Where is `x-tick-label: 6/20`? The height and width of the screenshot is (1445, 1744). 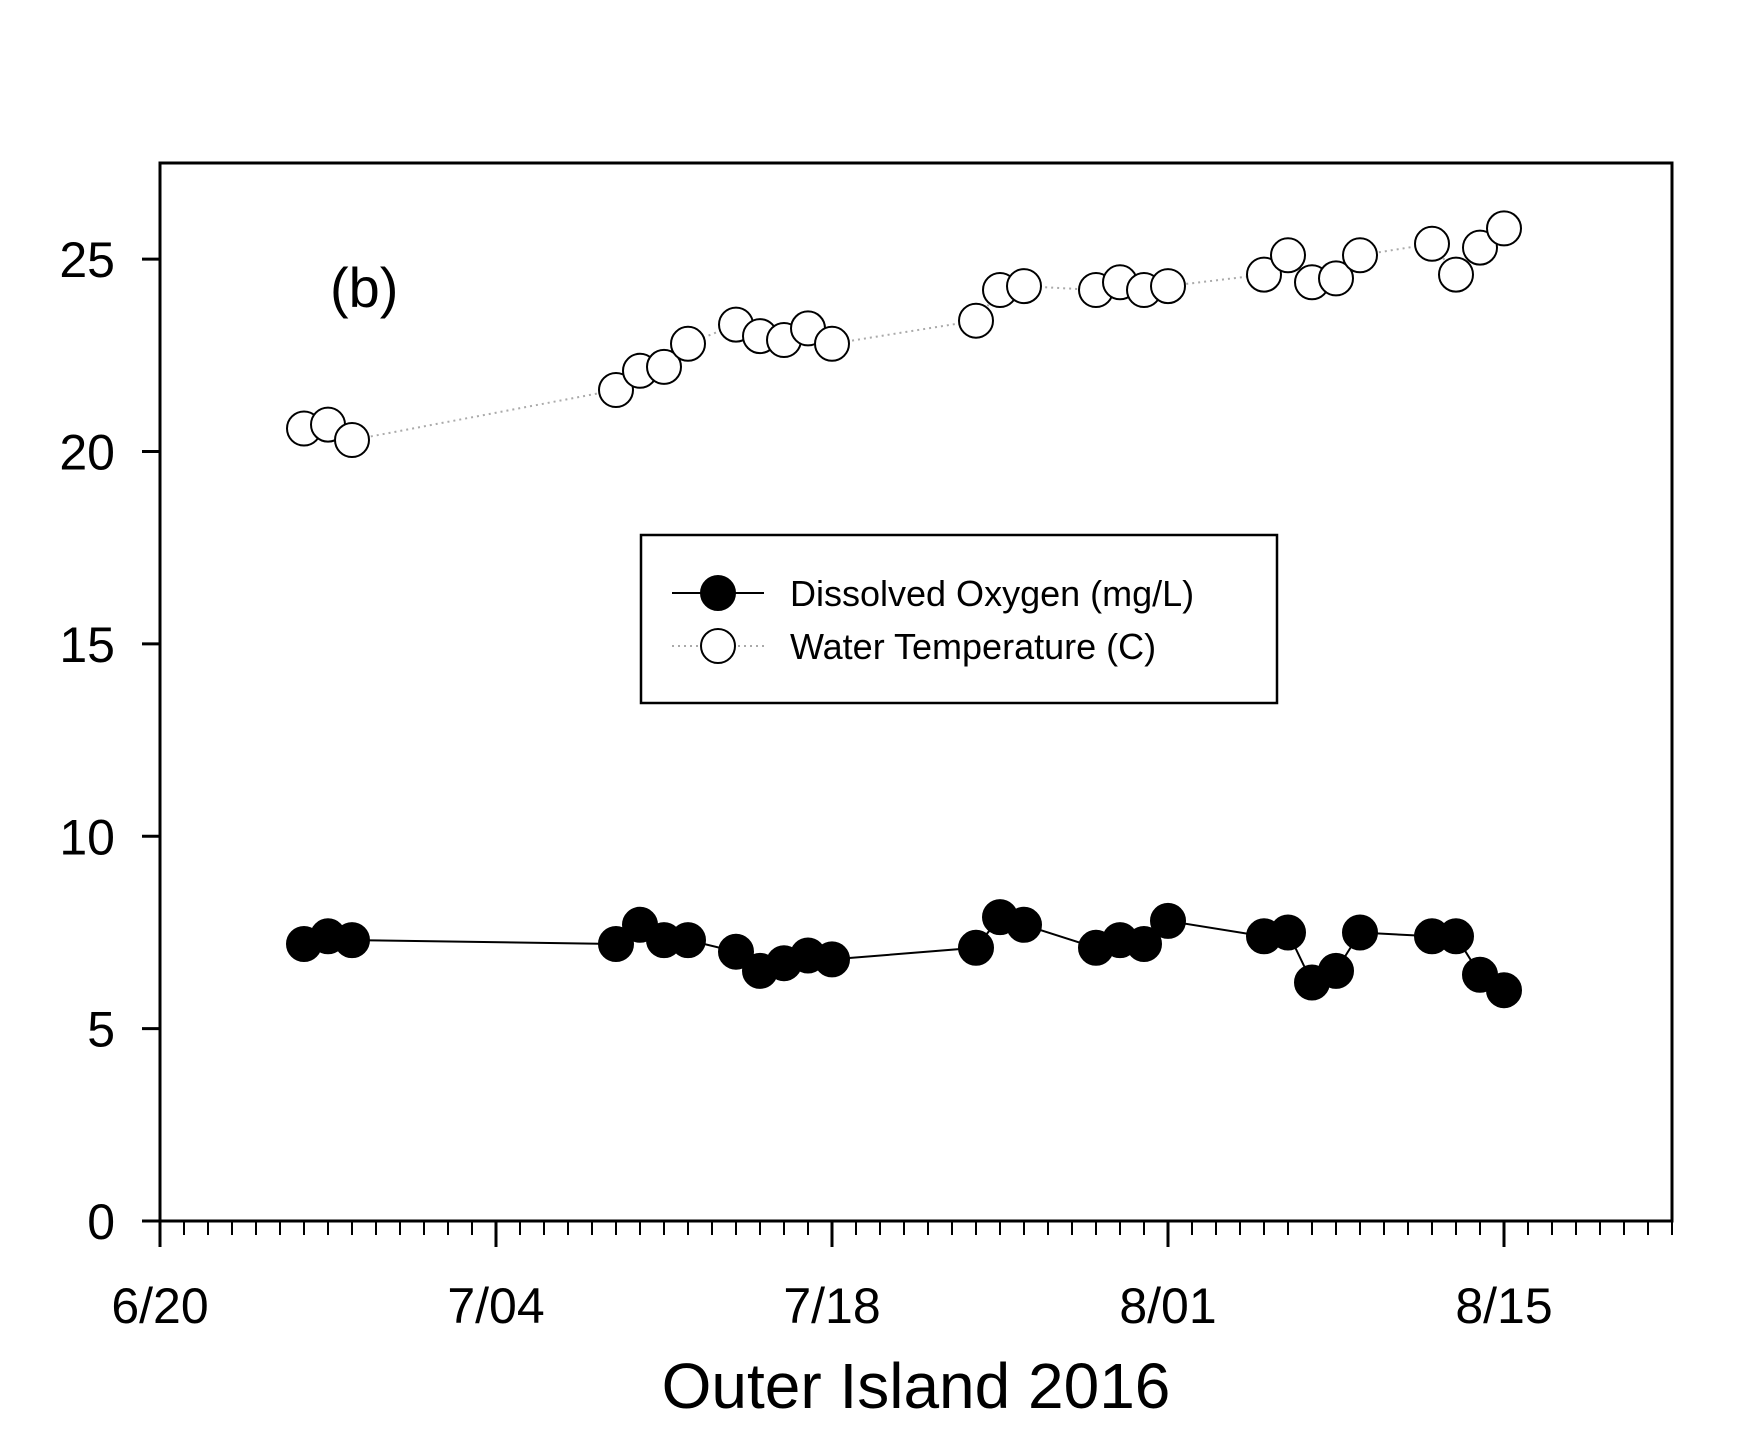
x-tick-label: 6/20 is located at coordinates (159, 1306).